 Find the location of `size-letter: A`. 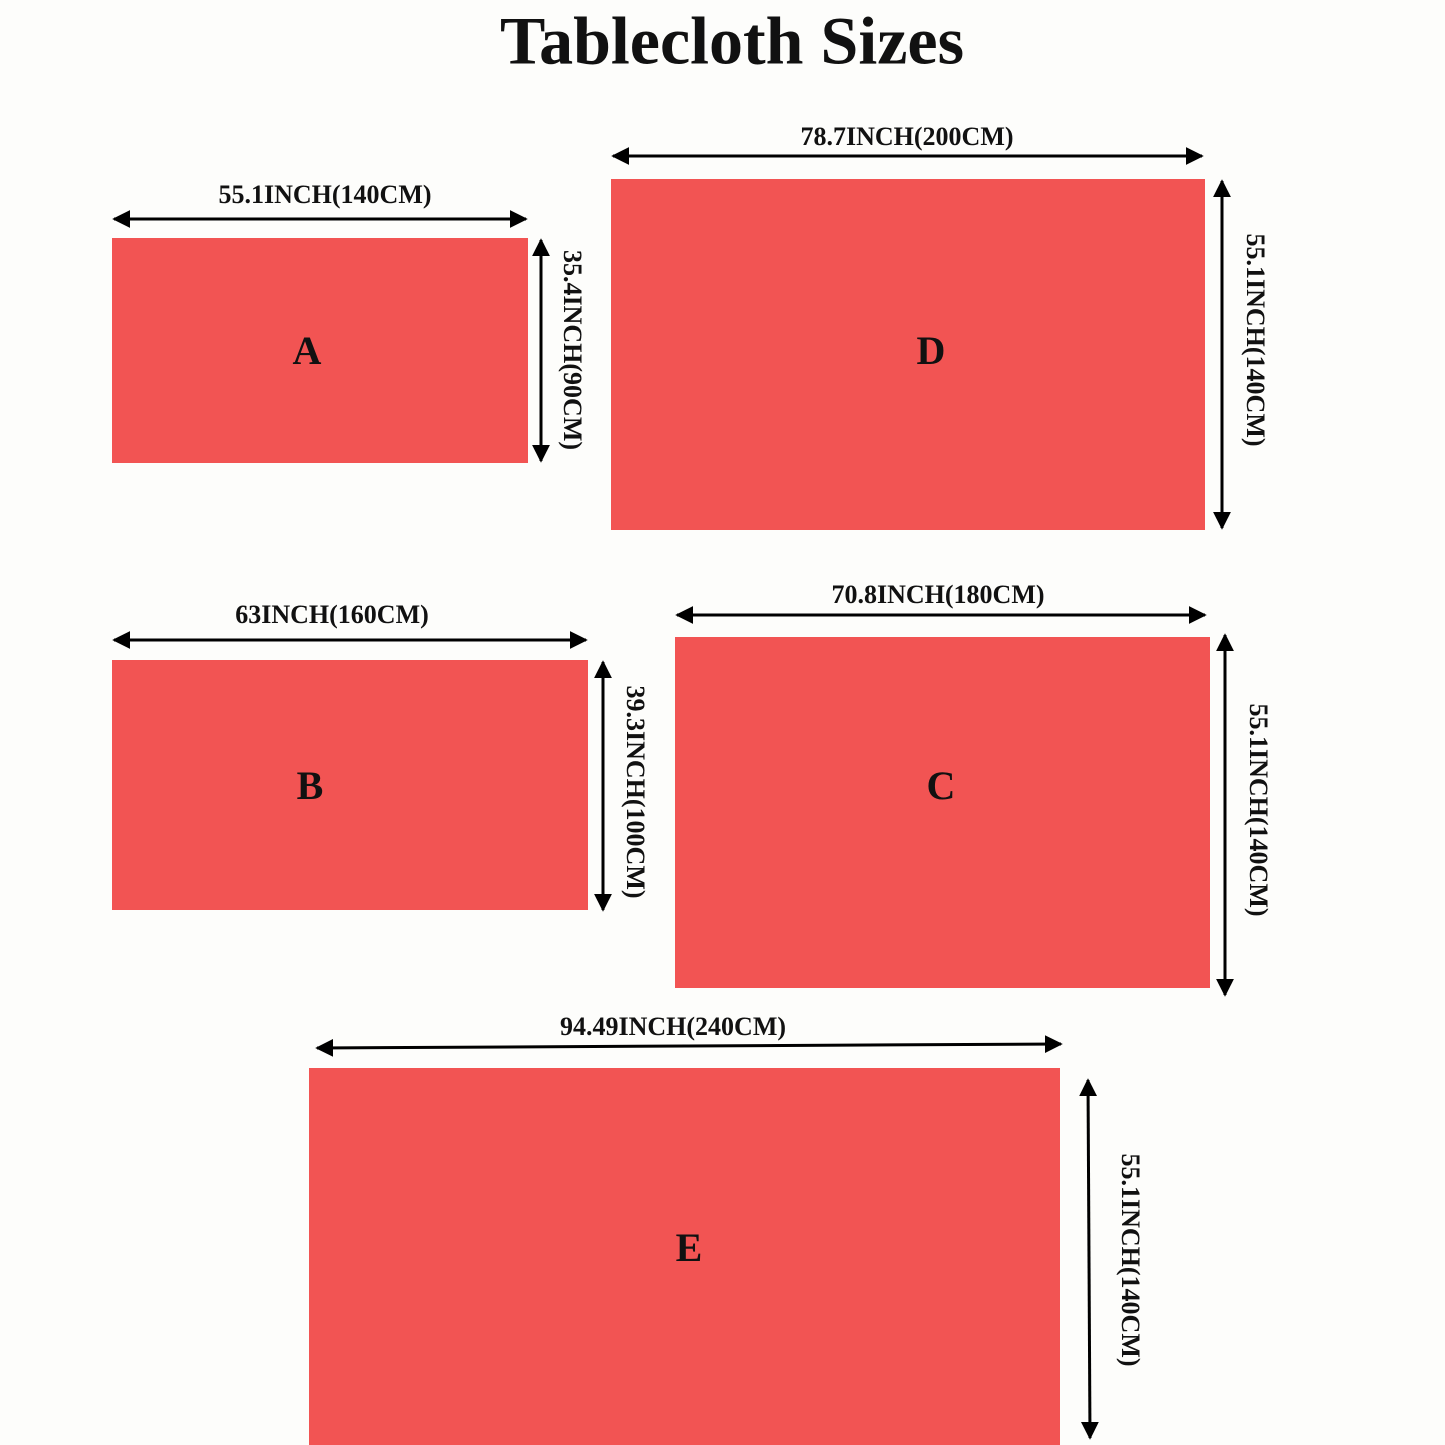

size-letter: A is located at coordinates (307, 350).